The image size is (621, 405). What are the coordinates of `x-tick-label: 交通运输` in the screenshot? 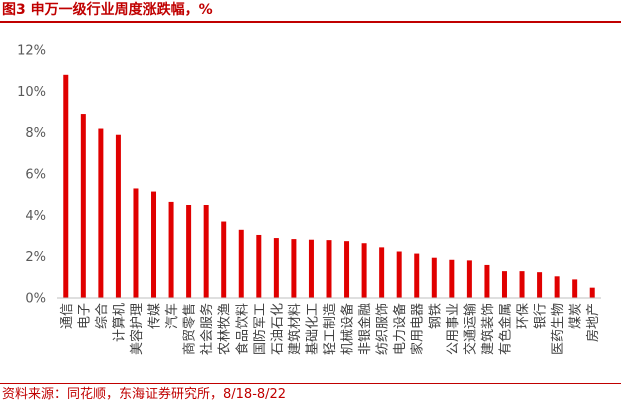 It's located at (470, 329).